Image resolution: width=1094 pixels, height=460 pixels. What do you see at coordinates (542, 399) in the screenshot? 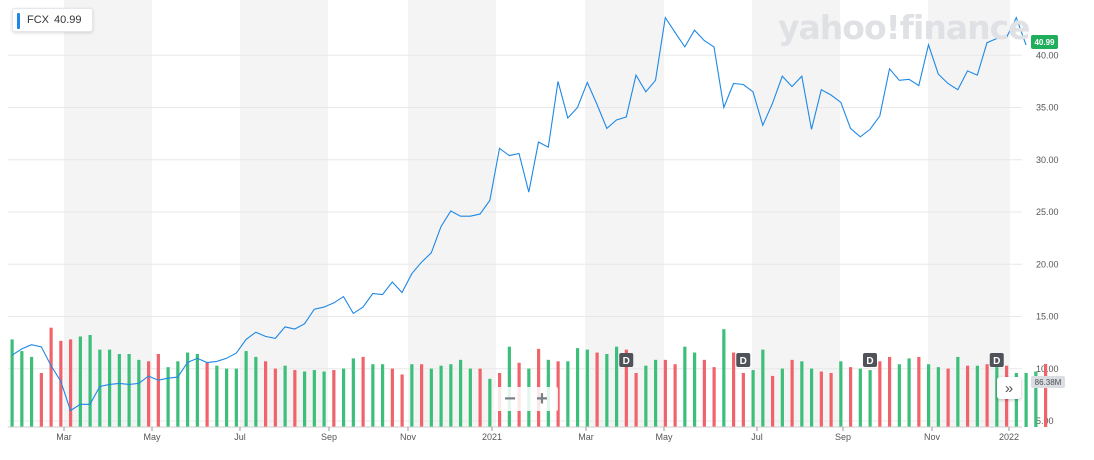
I see `zoom-in-button: +` at bounding box center [542, 399].